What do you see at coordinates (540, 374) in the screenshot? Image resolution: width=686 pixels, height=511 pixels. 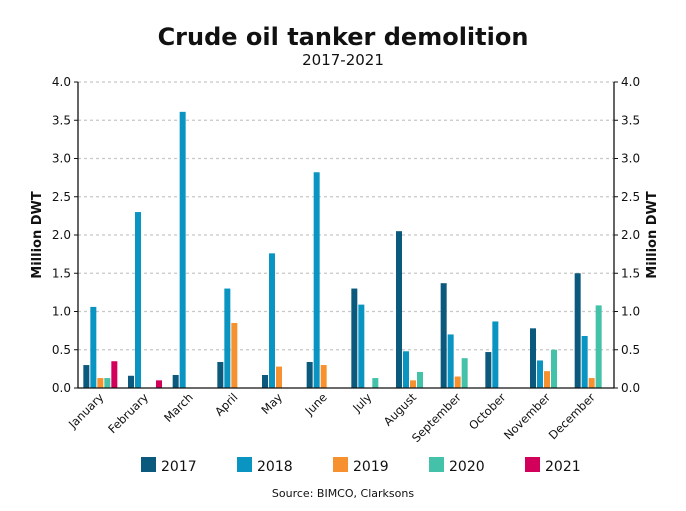 I see `bar-2018-november` at bounding box center [540, 374].